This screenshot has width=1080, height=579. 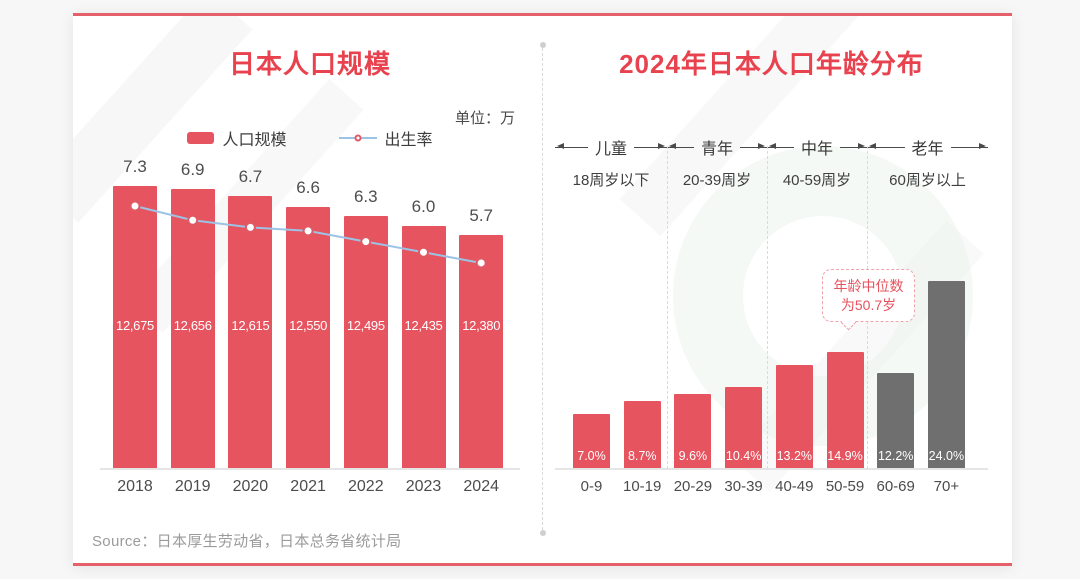 I want to click on population-bar-value: 12,435, so click(x=423, y=325).